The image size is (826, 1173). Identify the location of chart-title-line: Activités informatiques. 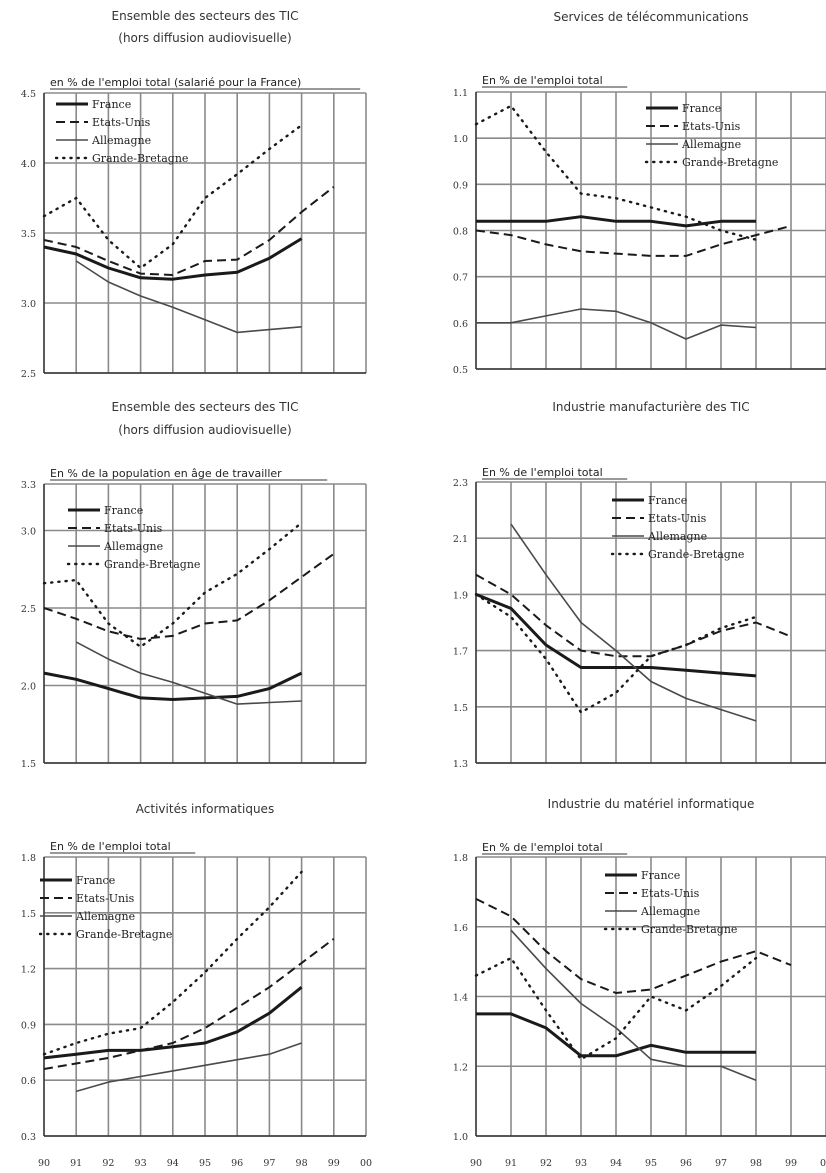
(205, 809).